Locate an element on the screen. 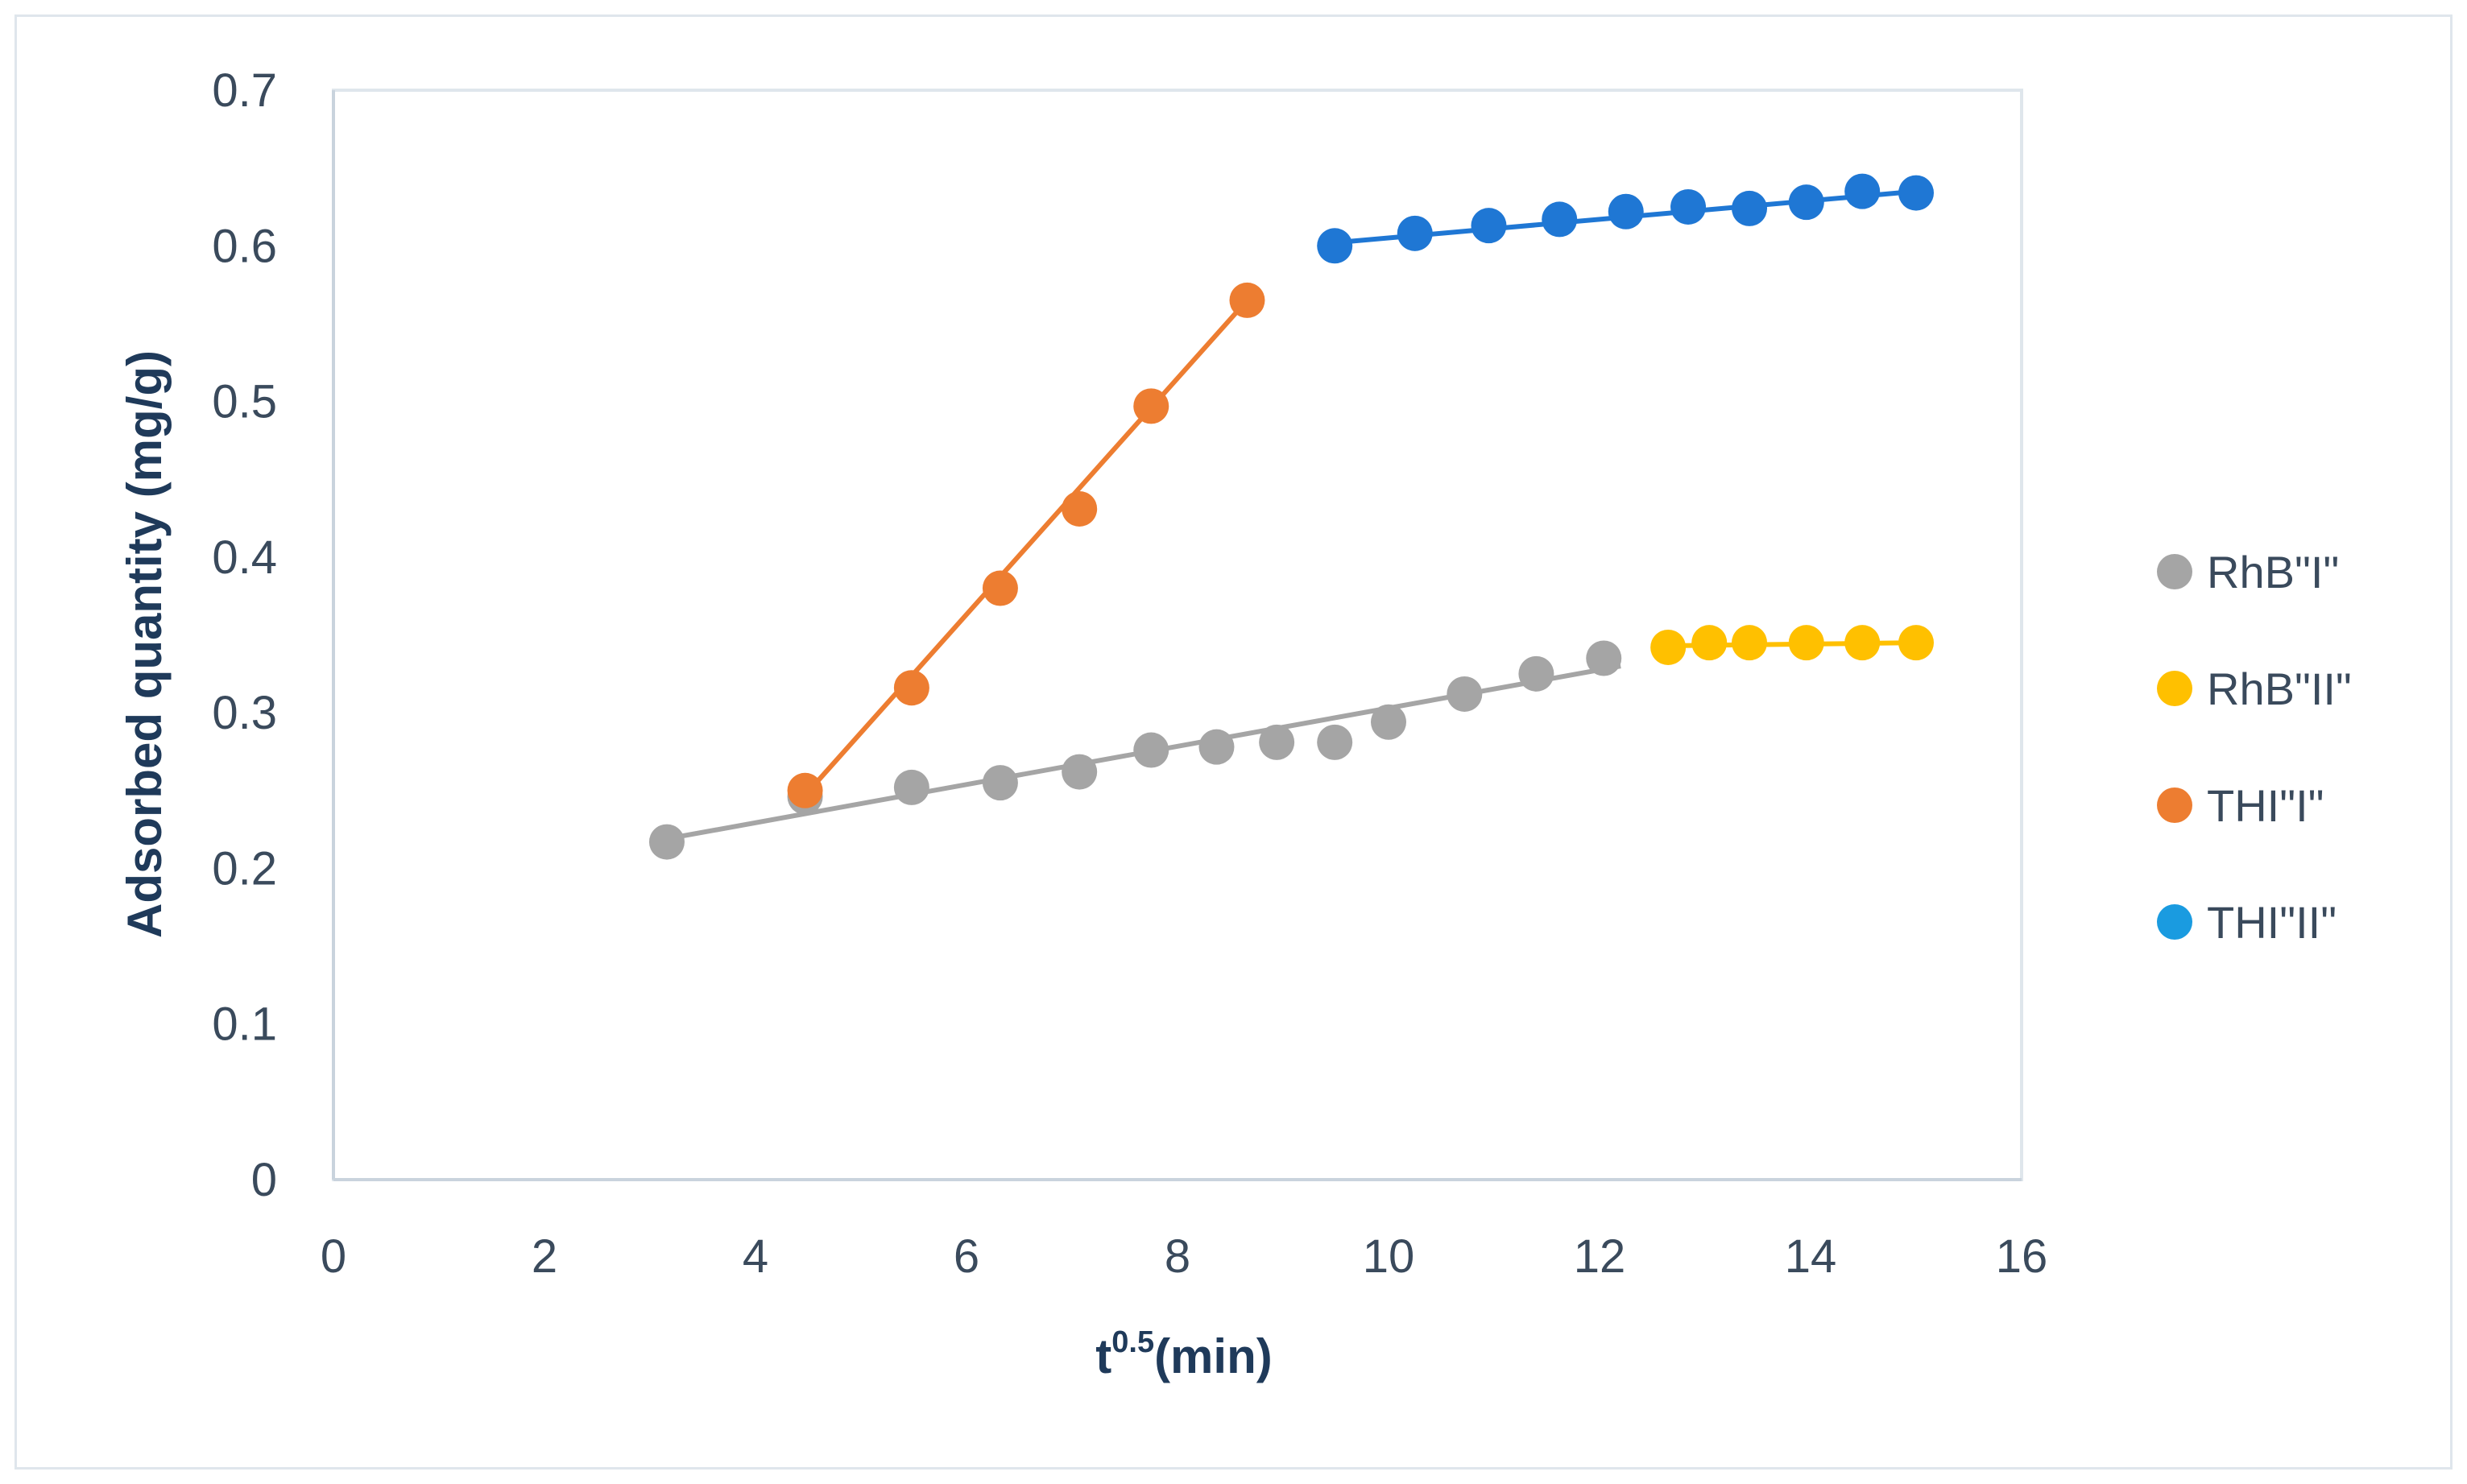 This screenshot has width=2467, height=1484. series-trendline is located at coordinates (1026, 547).